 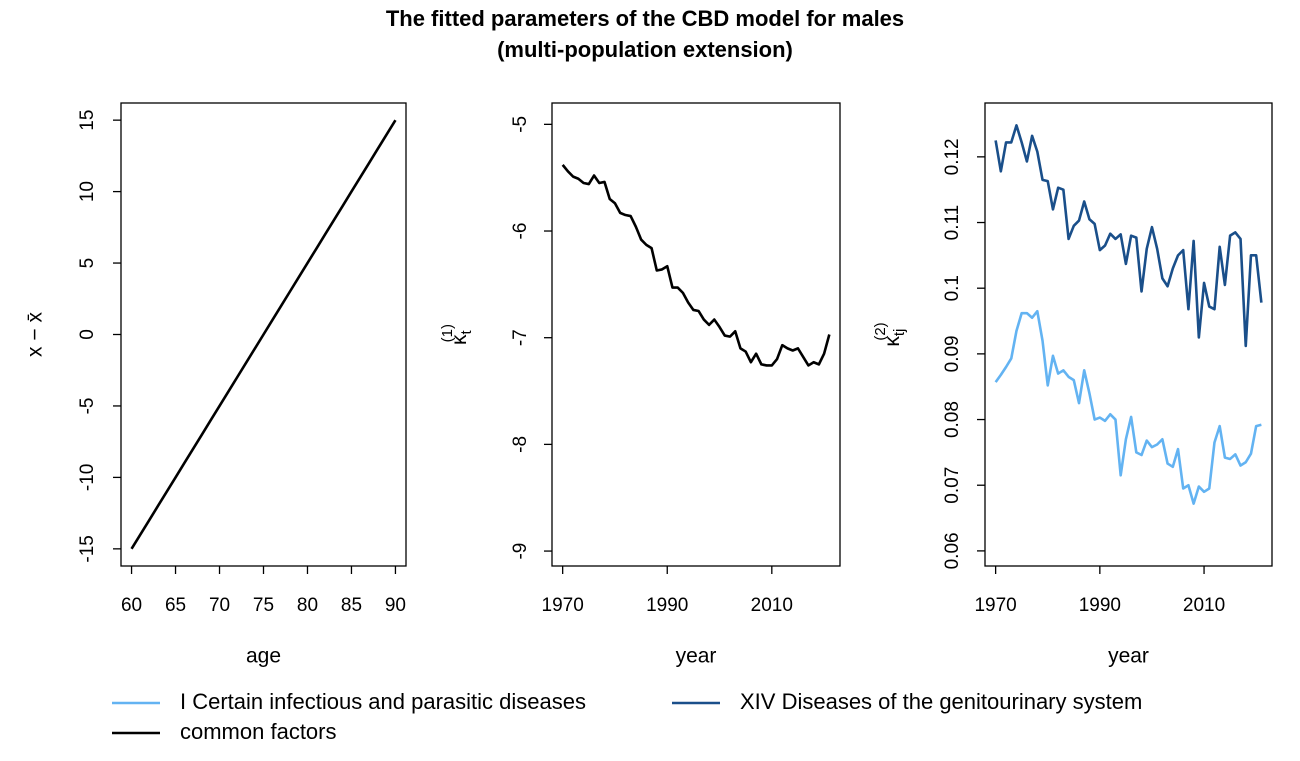 What do you see at coordinates (219, 605) in the screenshot?
I see `x-tick-label: 70` at bounding box center [219, 605].